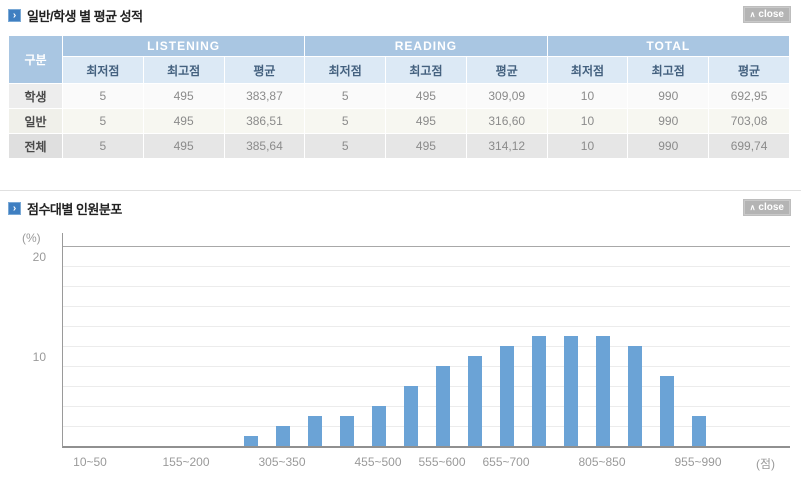 This screenshot has height=480, width=801. Describe the element at coordinates (603, 391) in the screenshot. I see `bar-805~850` at that location.